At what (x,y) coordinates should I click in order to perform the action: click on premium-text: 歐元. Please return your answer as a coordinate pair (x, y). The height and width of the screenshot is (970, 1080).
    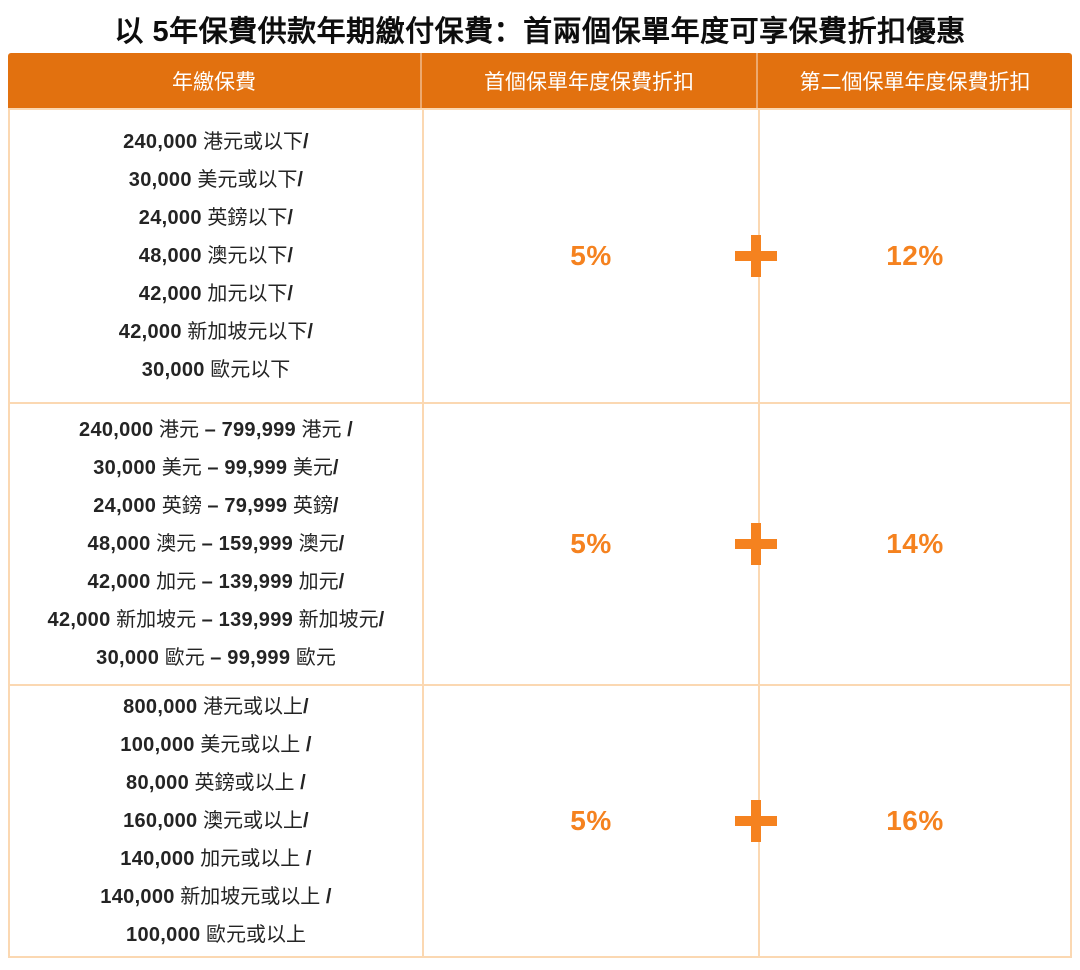
    Looking at the image, I should click on (313, 658).